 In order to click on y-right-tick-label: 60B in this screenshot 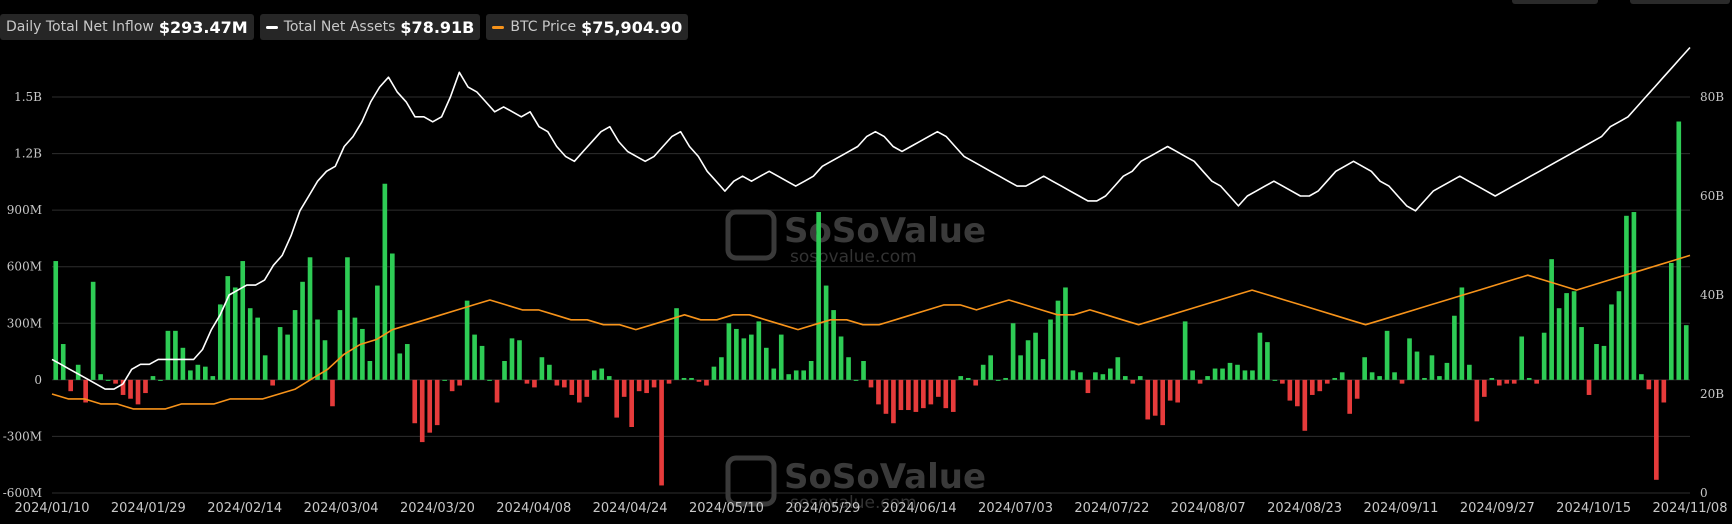, I will do `click(1712, 196)`.